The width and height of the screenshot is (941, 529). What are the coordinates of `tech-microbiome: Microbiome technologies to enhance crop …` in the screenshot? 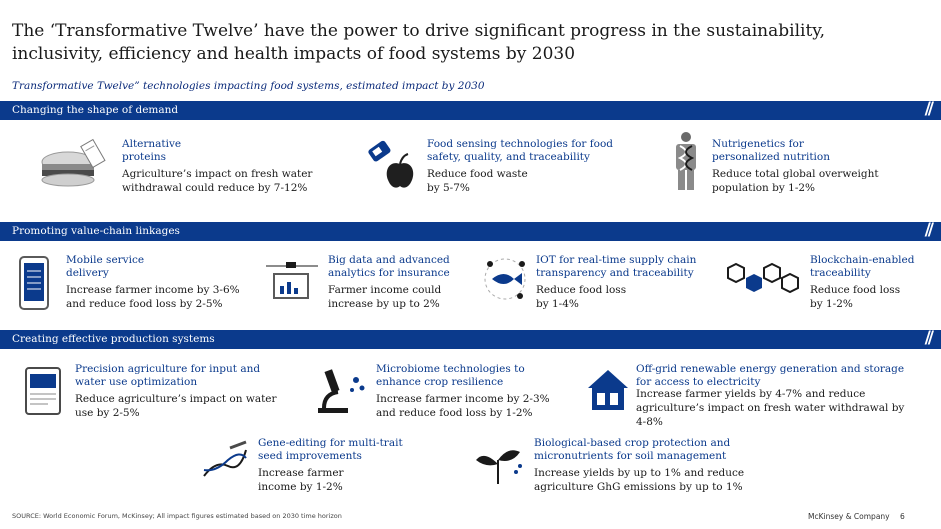 It's located at (466, 391).